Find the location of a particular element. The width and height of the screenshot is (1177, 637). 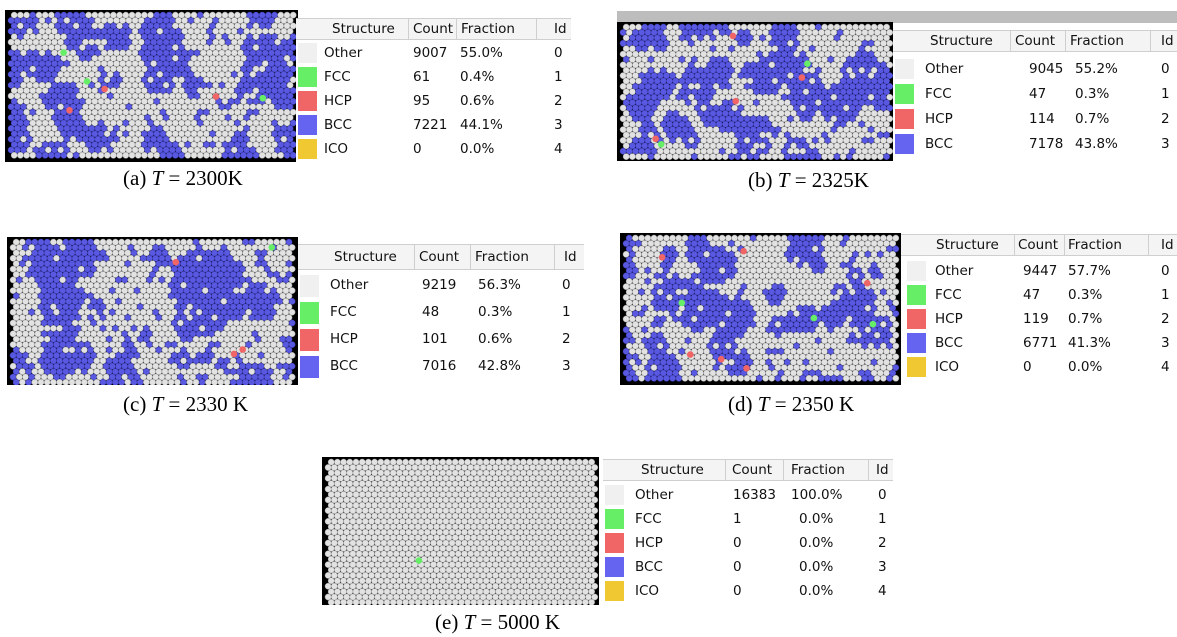

table-row: Other 9219 56.3% 0 is located at coordinates (441, 285).